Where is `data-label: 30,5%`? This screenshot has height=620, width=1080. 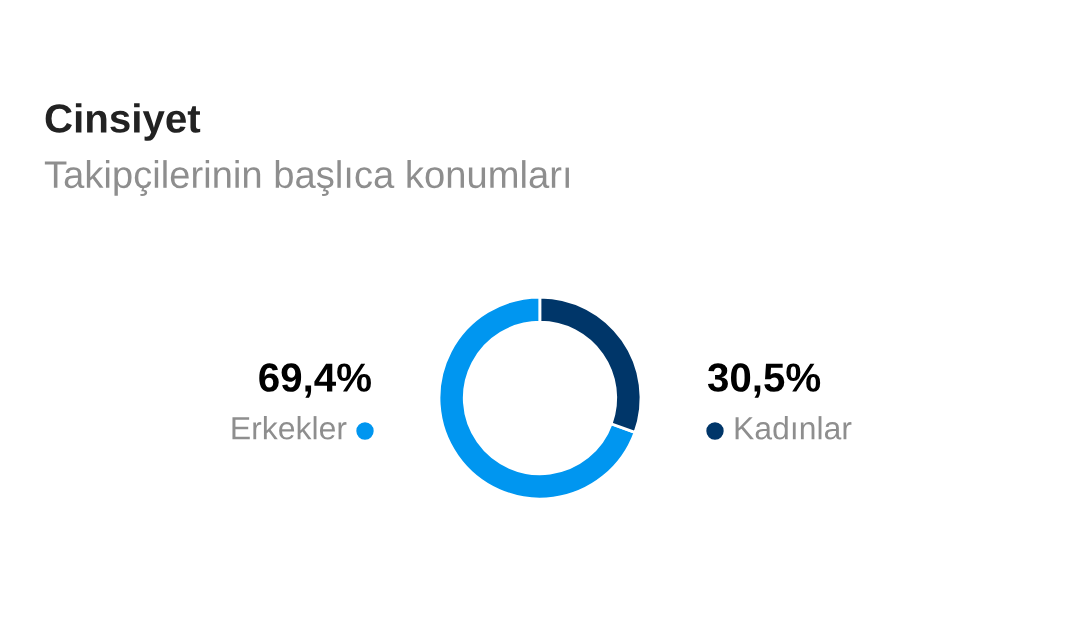 data-label: 30,5% is located at coordinates (764, 380).